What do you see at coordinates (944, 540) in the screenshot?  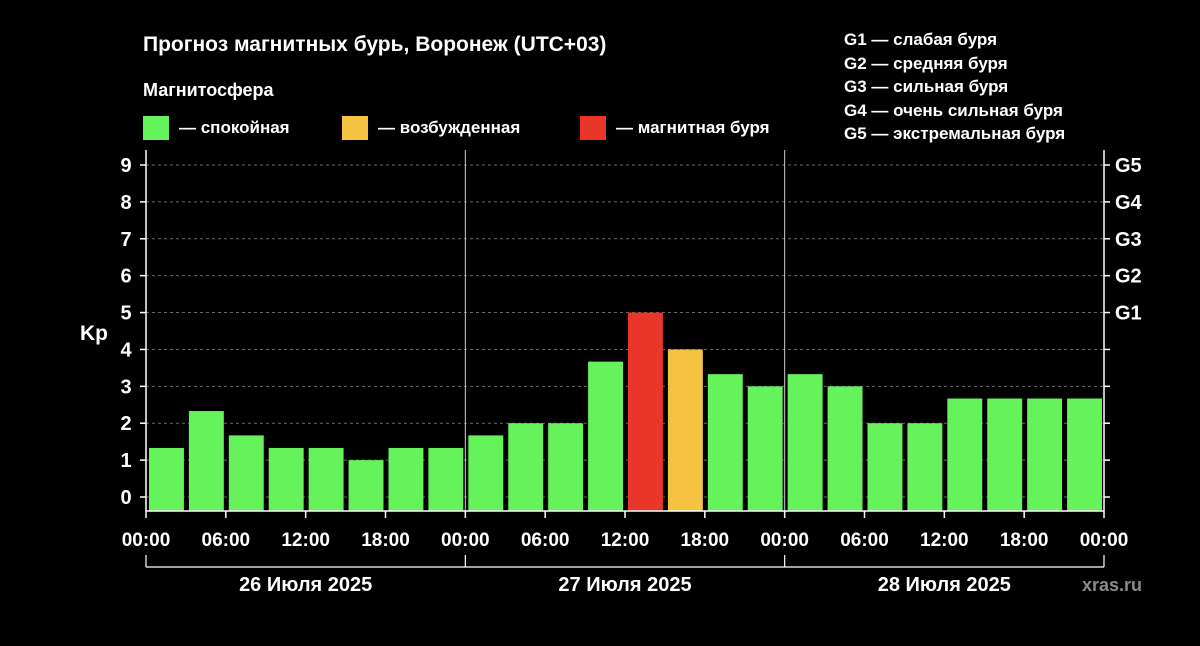 I see `x-tick-label-10: 12:00` at bounding box center [944, 540].